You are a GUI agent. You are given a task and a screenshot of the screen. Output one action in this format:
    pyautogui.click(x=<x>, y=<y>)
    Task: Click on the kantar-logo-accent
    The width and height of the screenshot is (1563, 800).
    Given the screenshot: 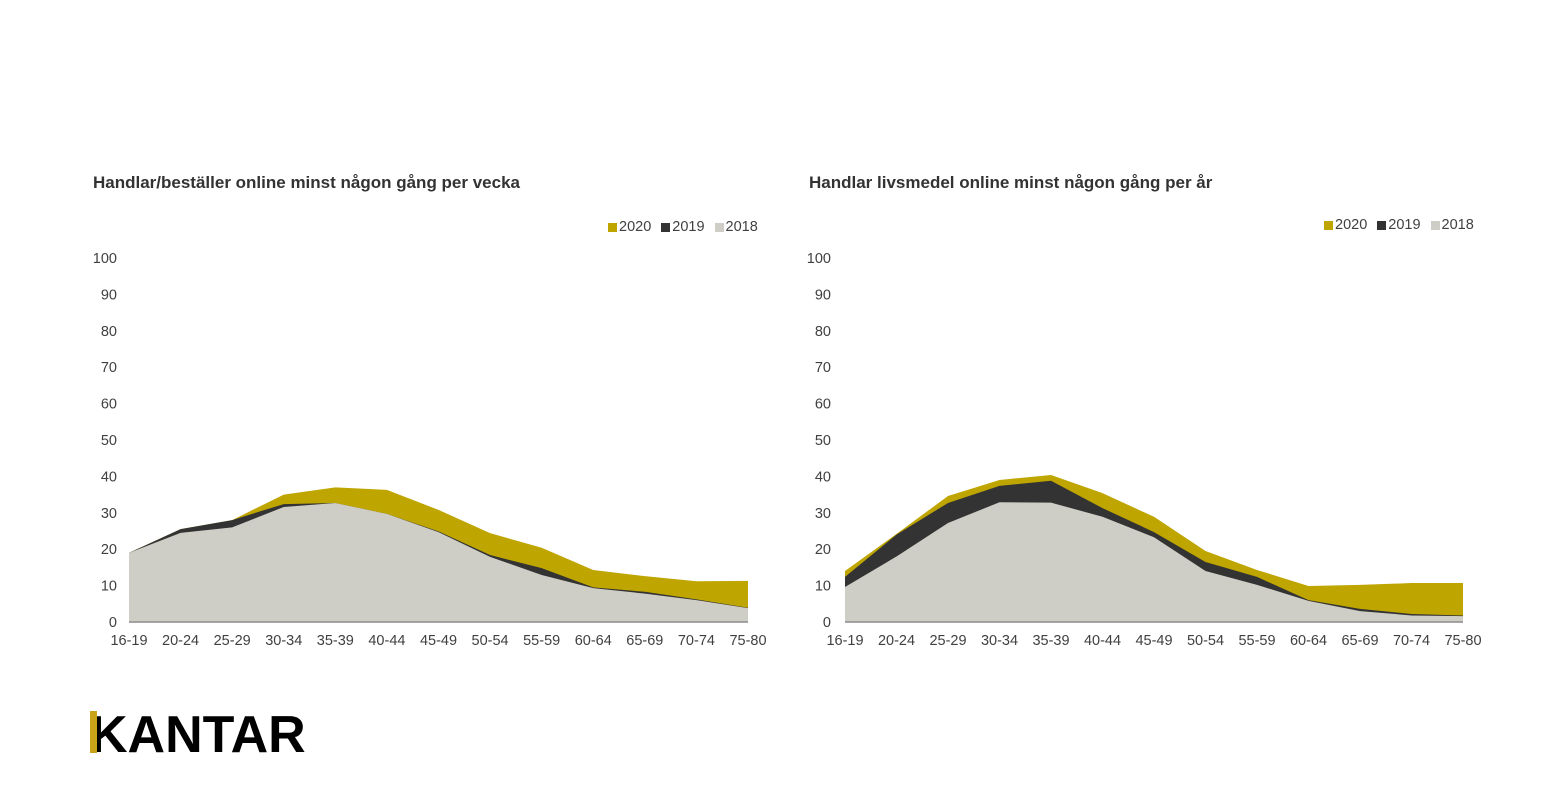 What is the action you would take?
    pyautogui.click(x=93, y=732)
    